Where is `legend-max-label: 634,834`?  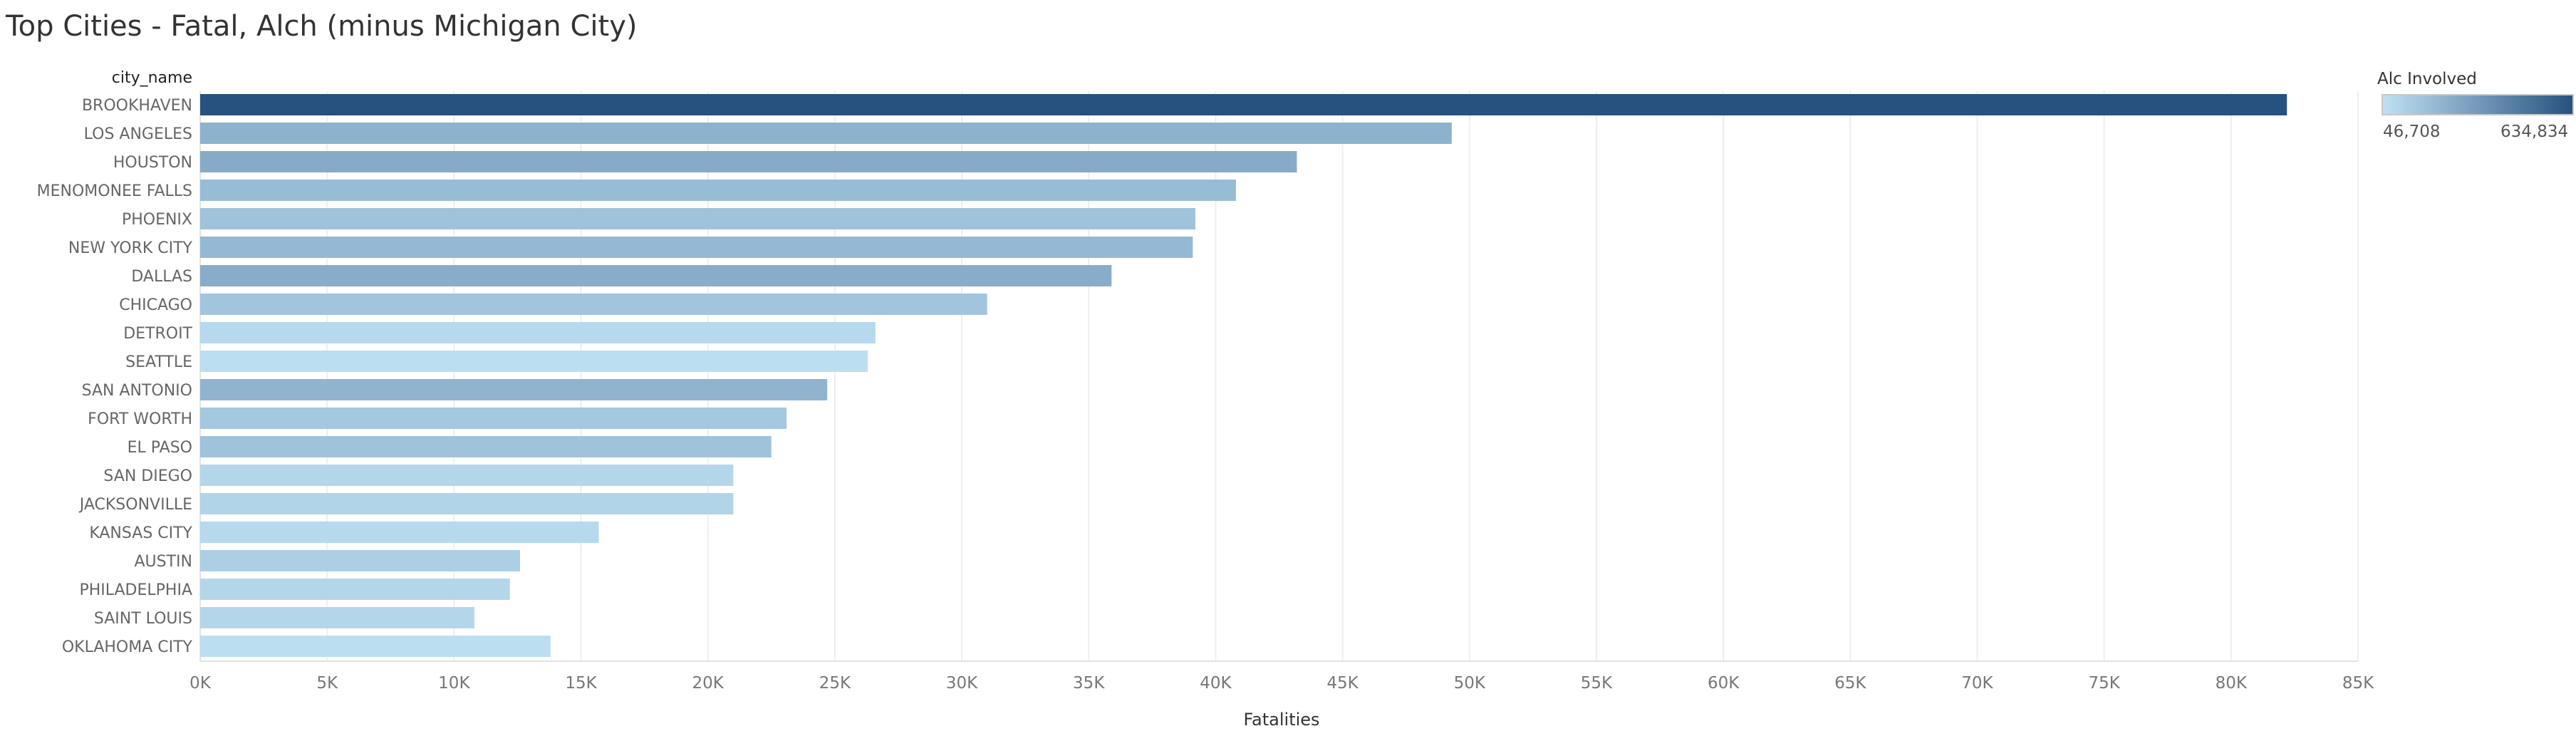
legend-max-label: 634,834 is located at coordinates (2534, 132).